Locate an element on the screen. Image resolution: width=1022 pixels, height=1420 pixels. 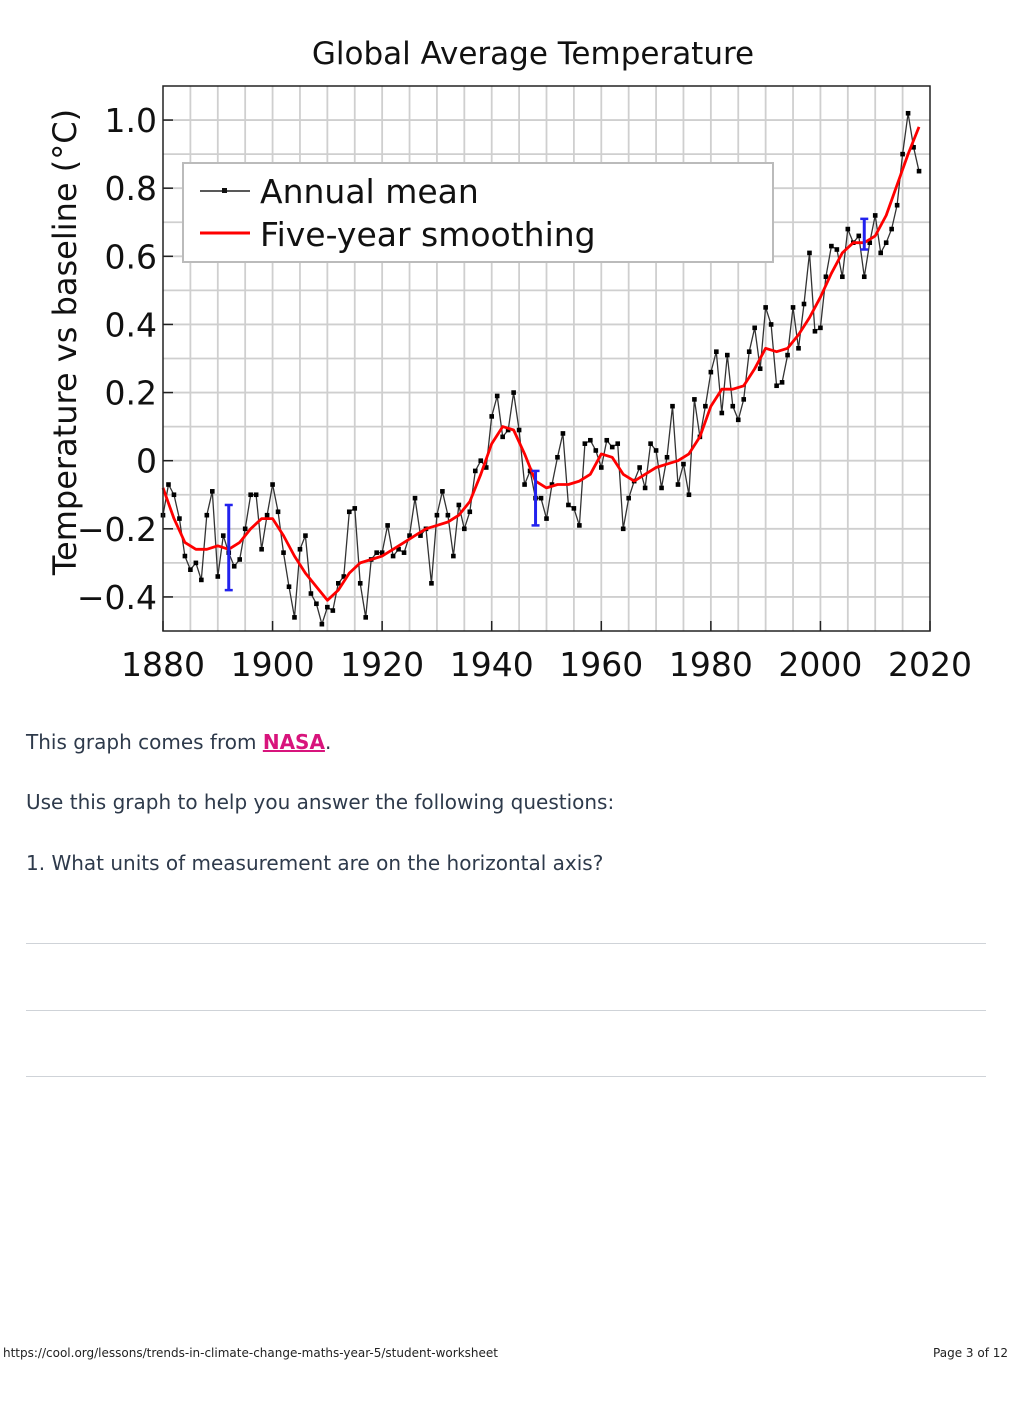
y-tick-label: 0.4 is located at coordinates (131, 324).